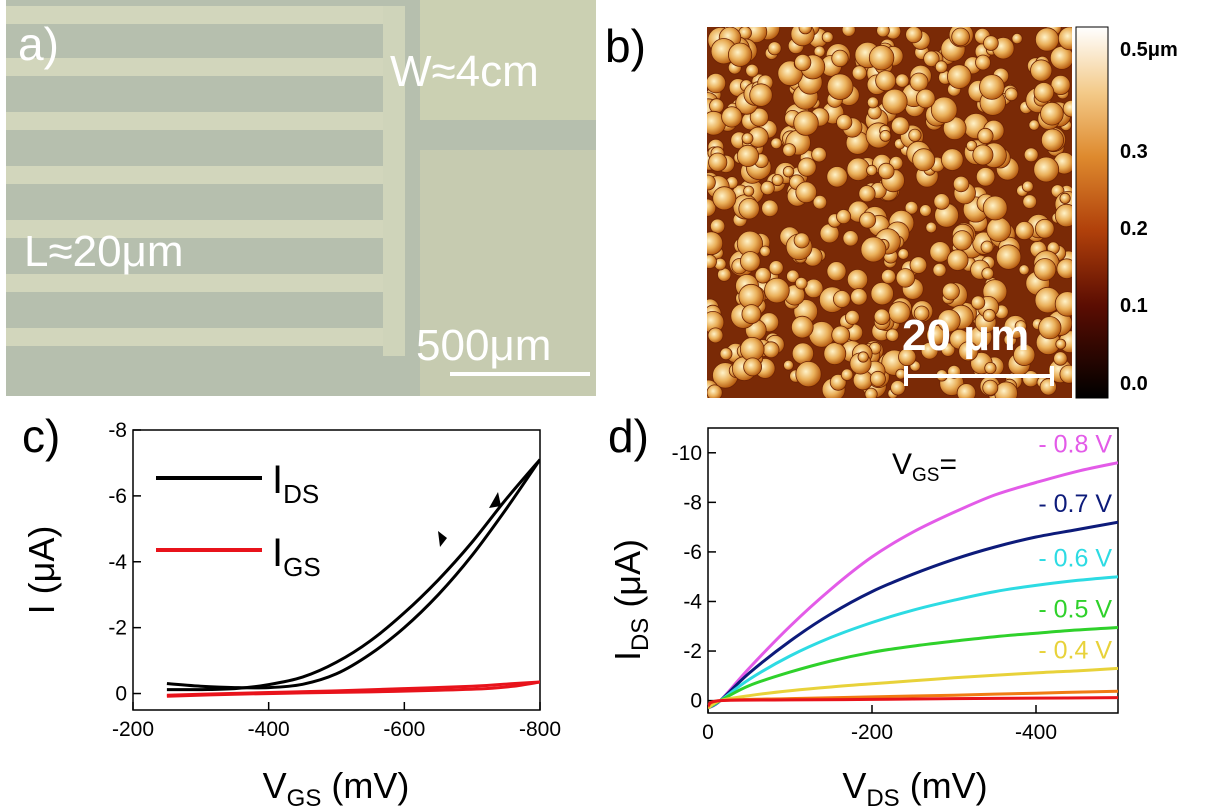 The height and width of the screenshot is (812, 1218). Describe the element at coordinates (1134, 306) in the screenshot. I see `colorbar-label-3: 0.1` at that location.